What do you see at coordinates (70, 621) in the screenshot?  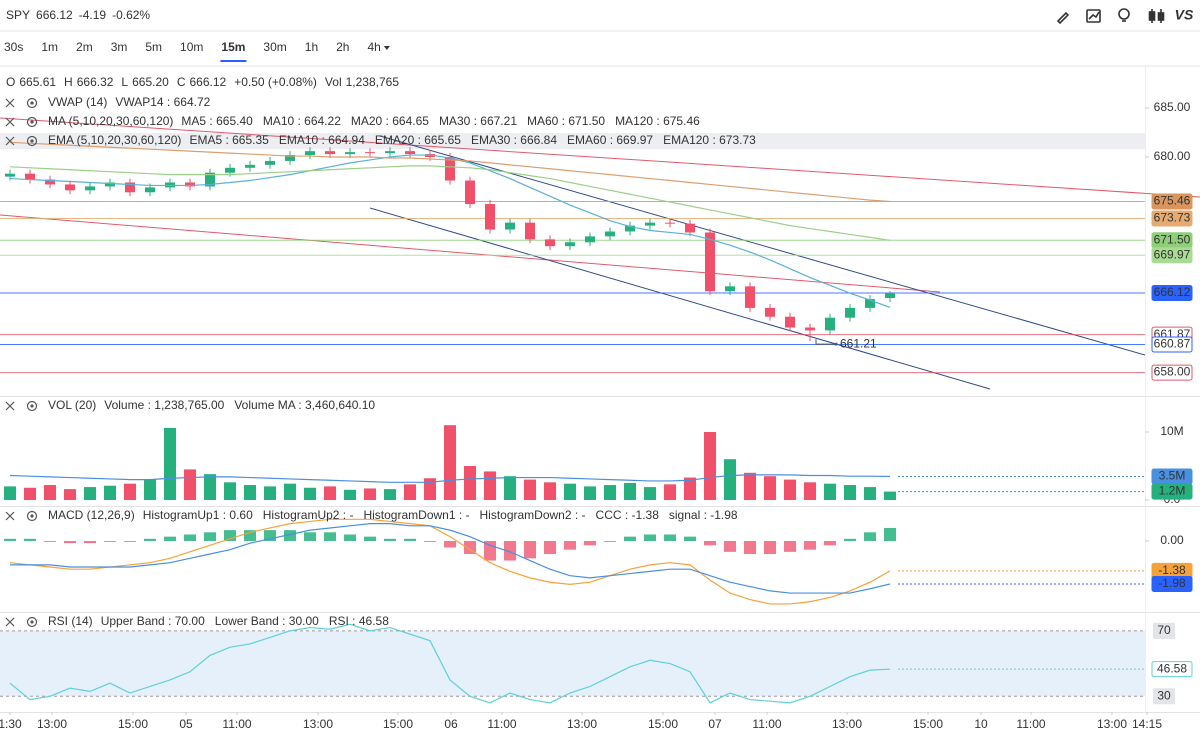 I see `indicator-name: RSI (14)` at bounding box center [70, 621].